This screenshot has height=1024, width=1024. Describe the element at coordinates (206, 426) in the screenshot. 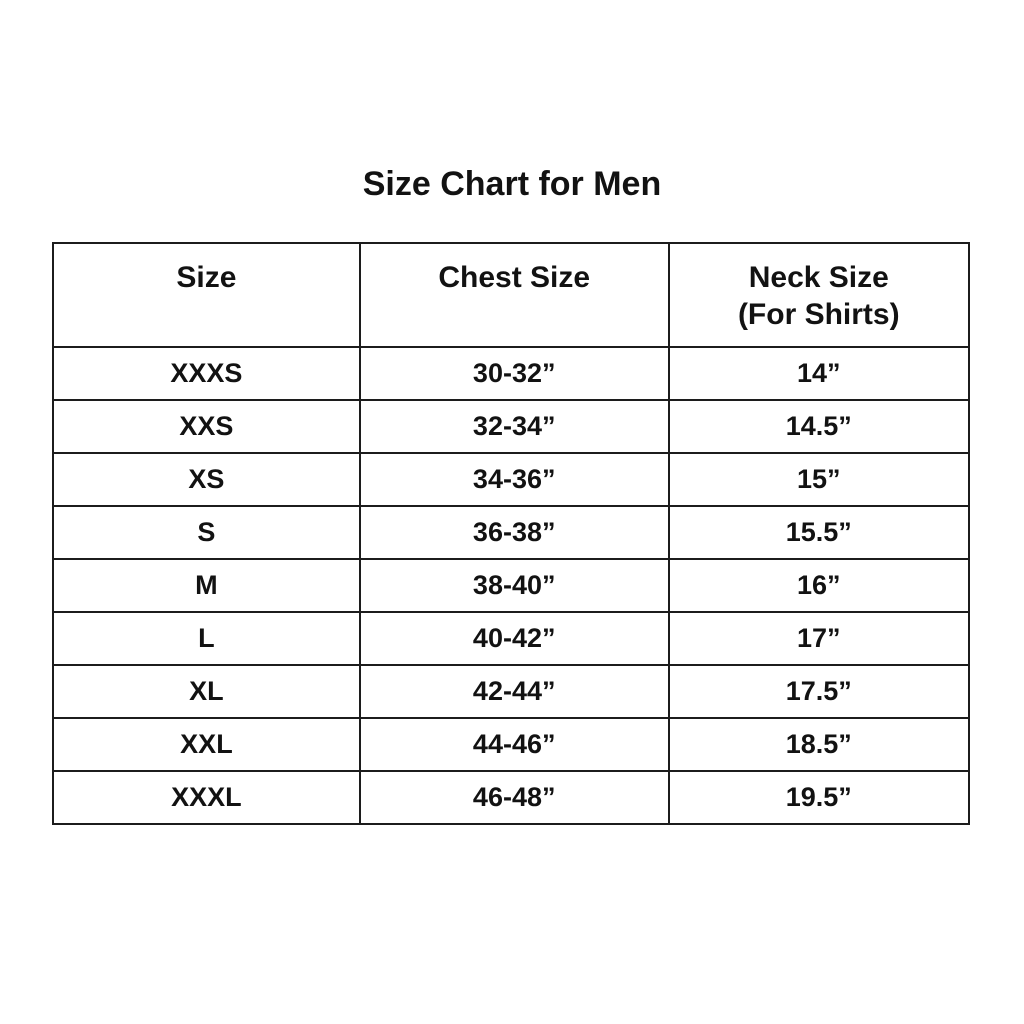

I see `cell-size: XXS` at that location.